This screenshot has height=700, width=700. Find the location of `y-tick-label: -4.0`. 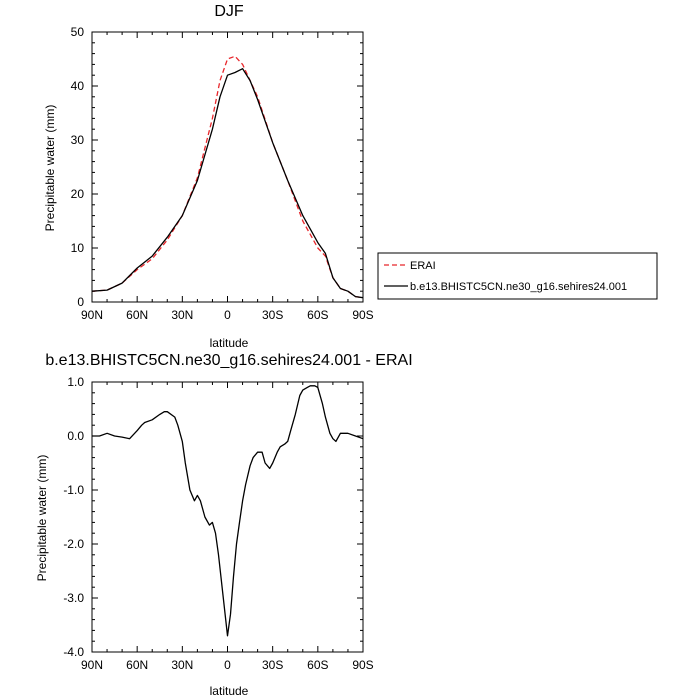

y-tick-label: -4.0 is located at coordinates (73, 652).